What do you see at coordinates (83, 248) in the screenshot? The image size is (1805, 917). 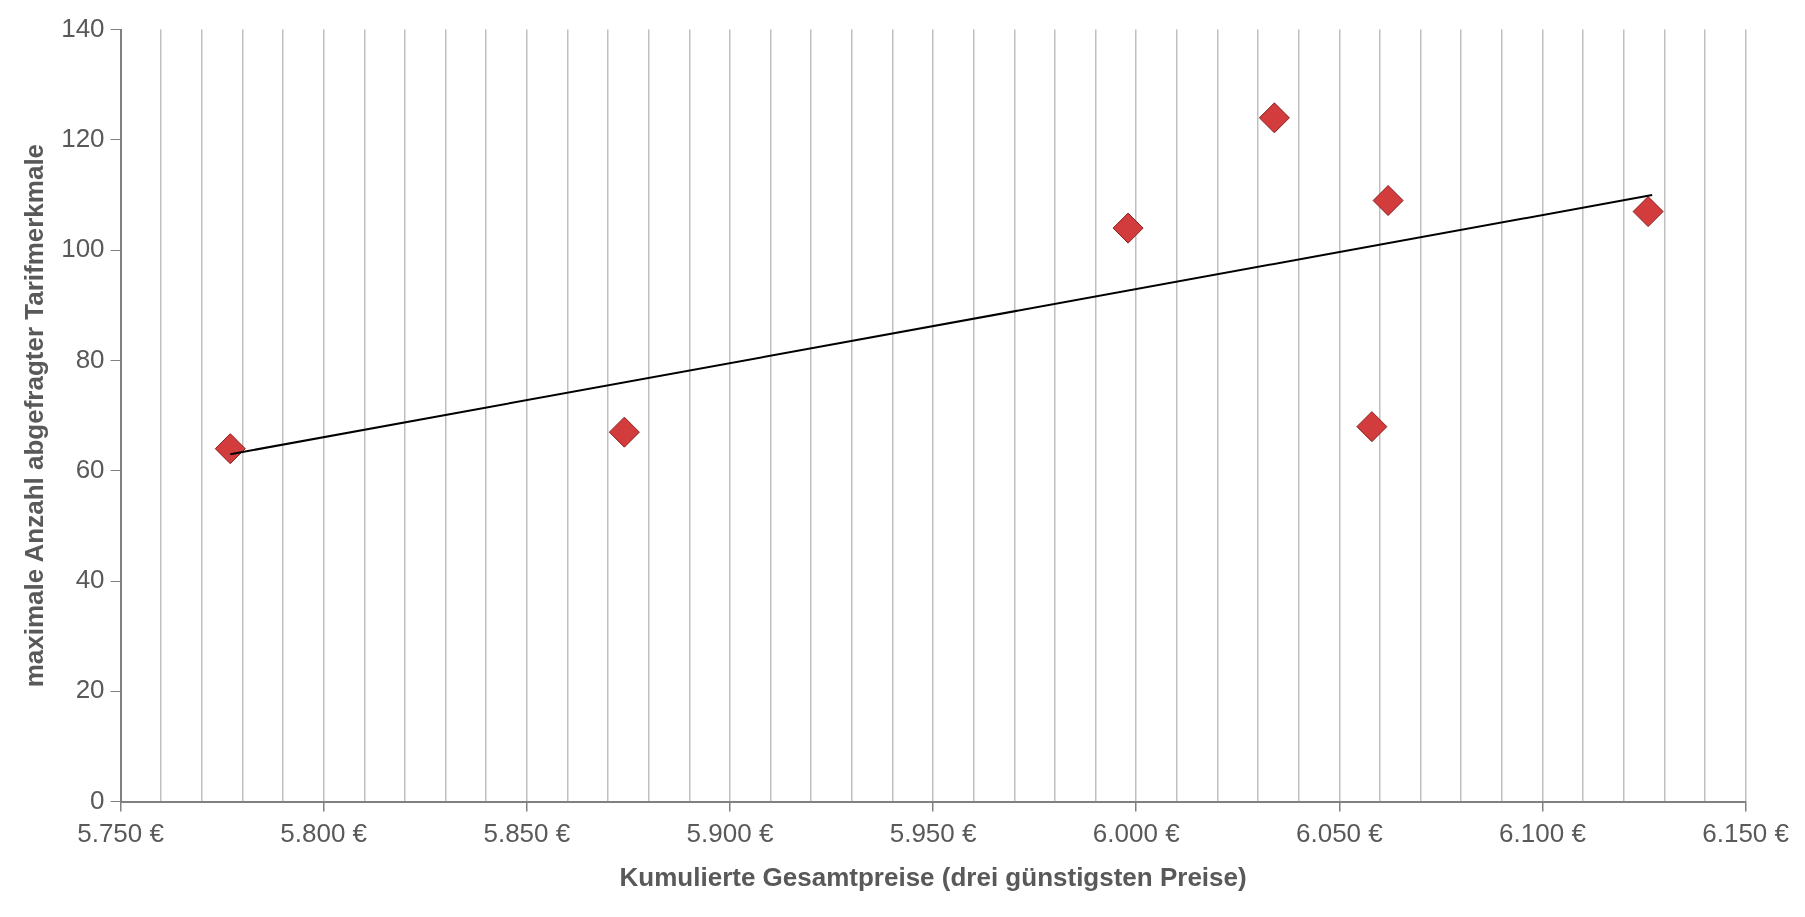 I see `y-tick-label: 100` at bounding box center [83, 248].